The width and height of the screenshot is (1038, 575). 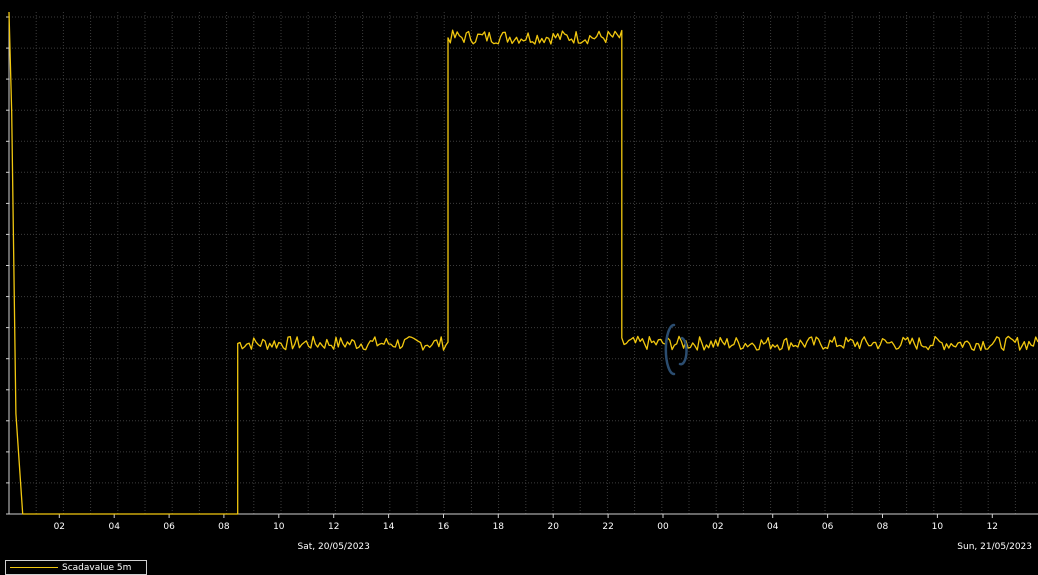 I want to click on x-tick-label: 14, so click(x=389, y=527).